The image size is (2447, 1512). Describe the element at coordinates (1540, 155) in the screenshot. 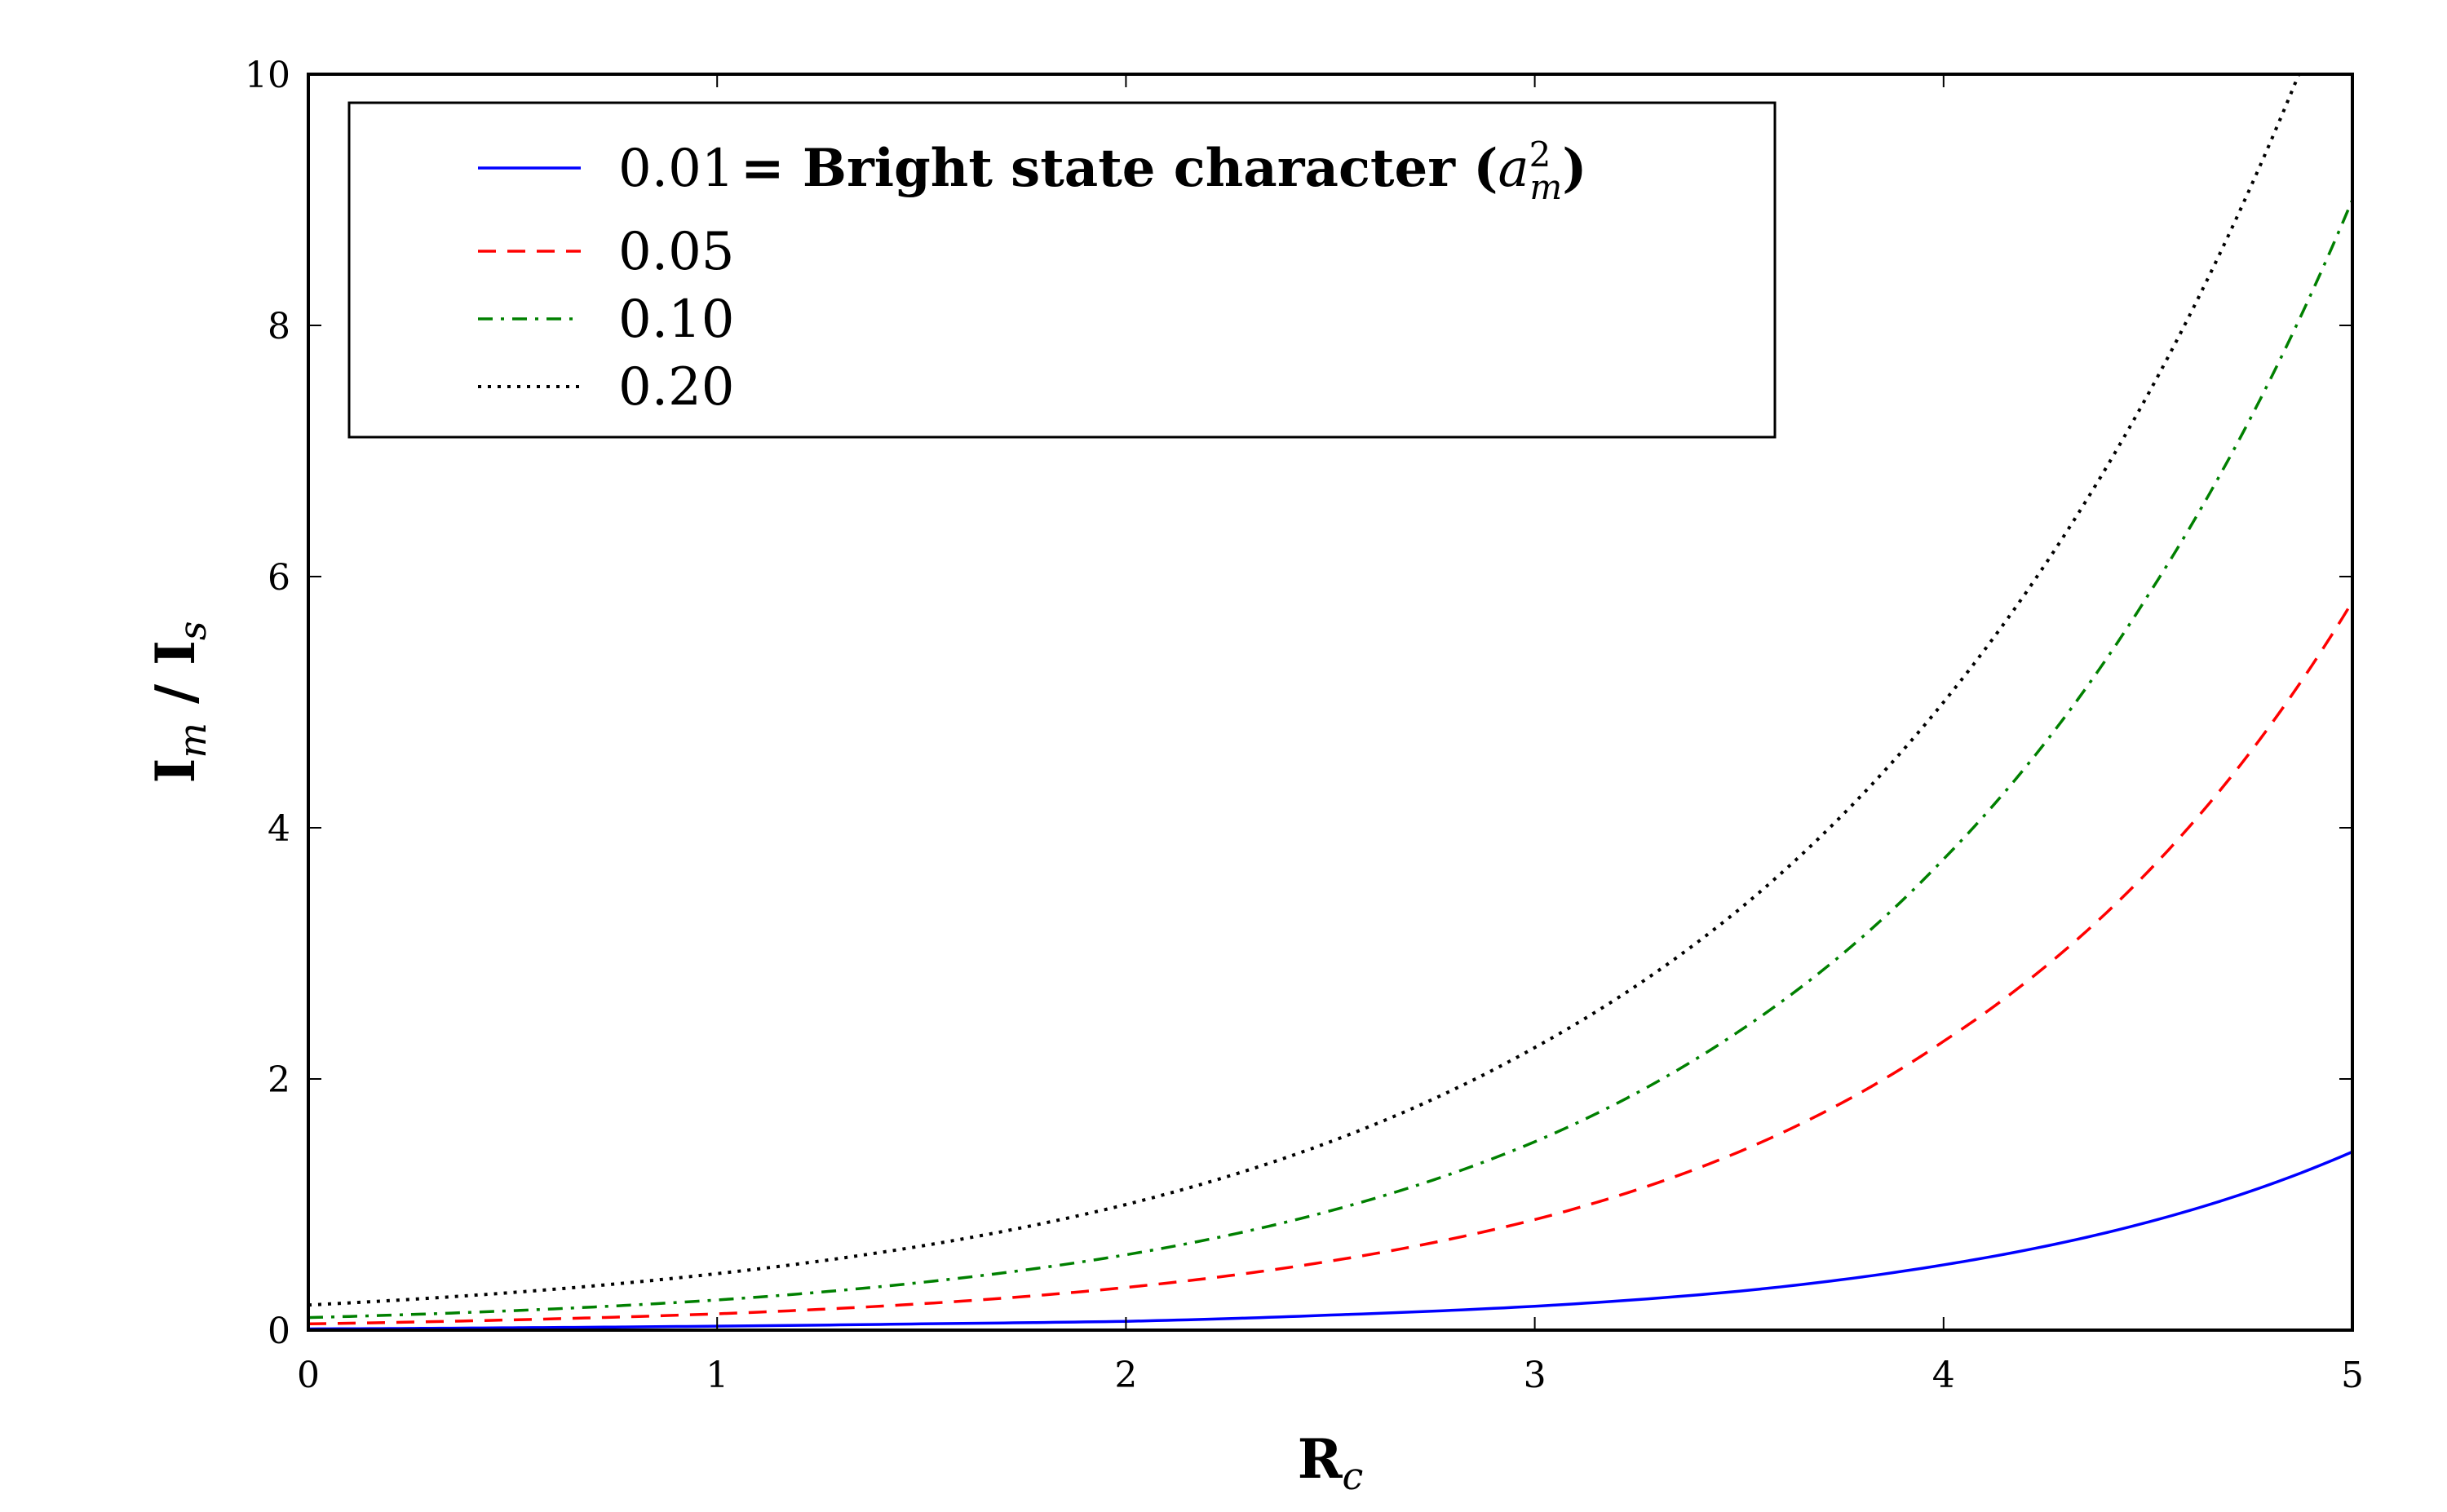

I see `legend-note-sup: 2` at that location.